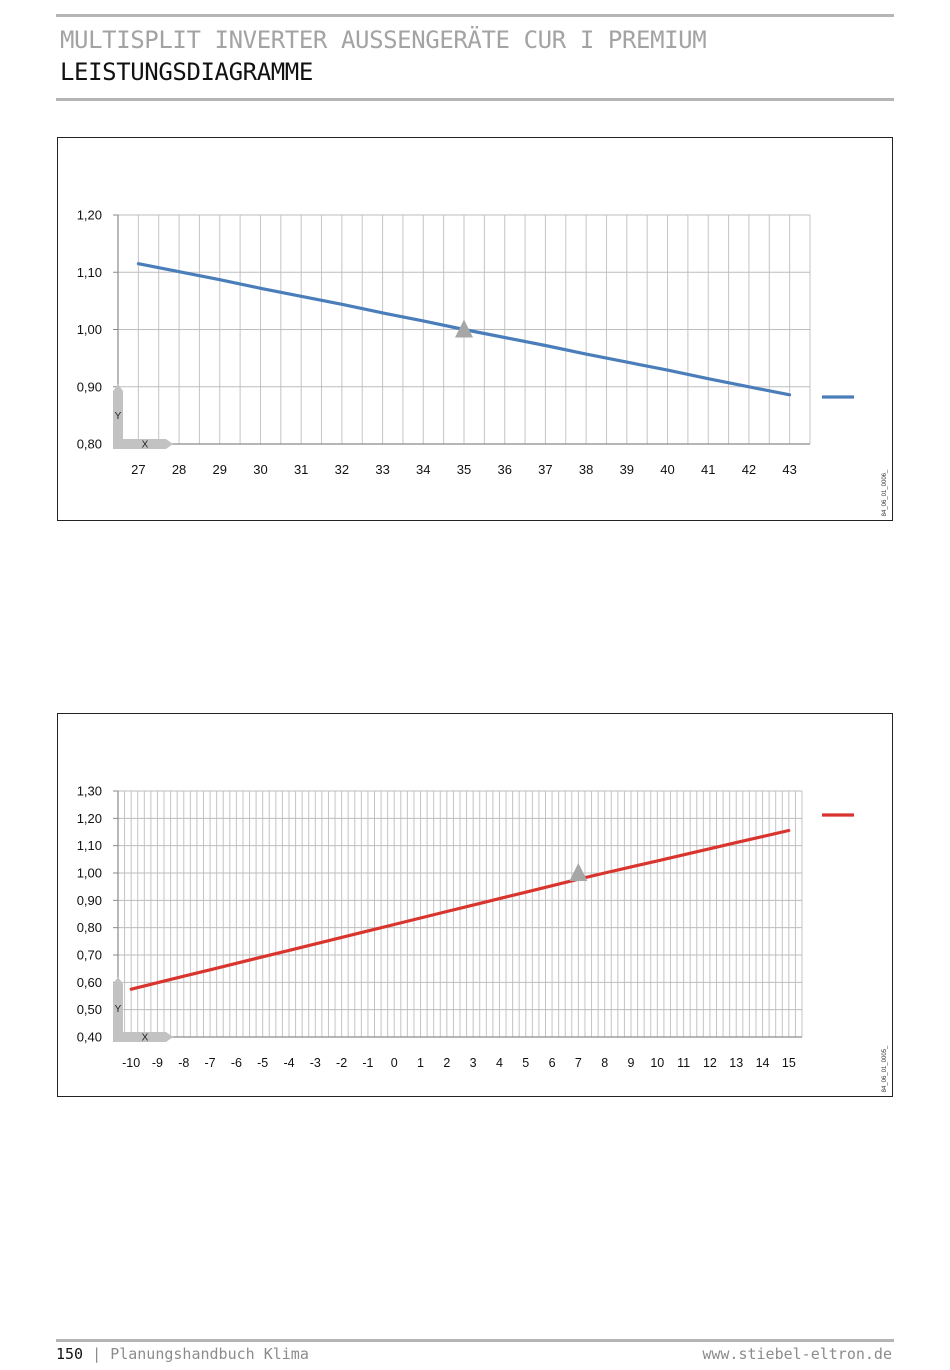 The width and height of the screenshot is (950, 1370). I want to click on y-tick-label: 0,60, so click(89, 982).